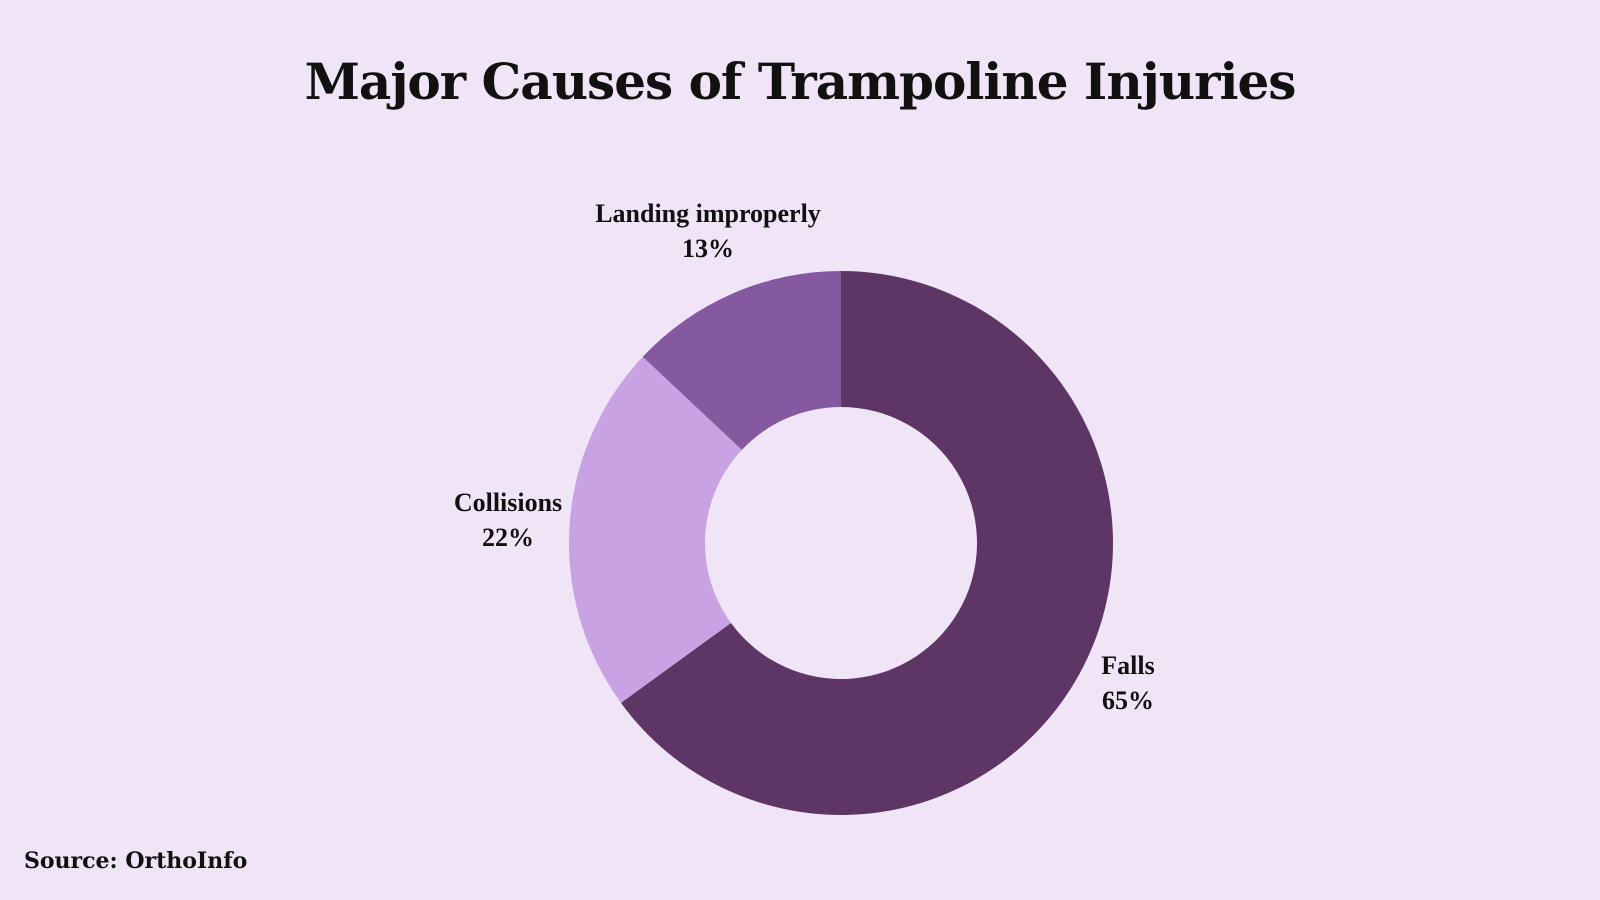 The height and width of the screenshot is (900, 1600). I want to click on slice-label-landing-improperly: Landing improperly, so click(708, 213).